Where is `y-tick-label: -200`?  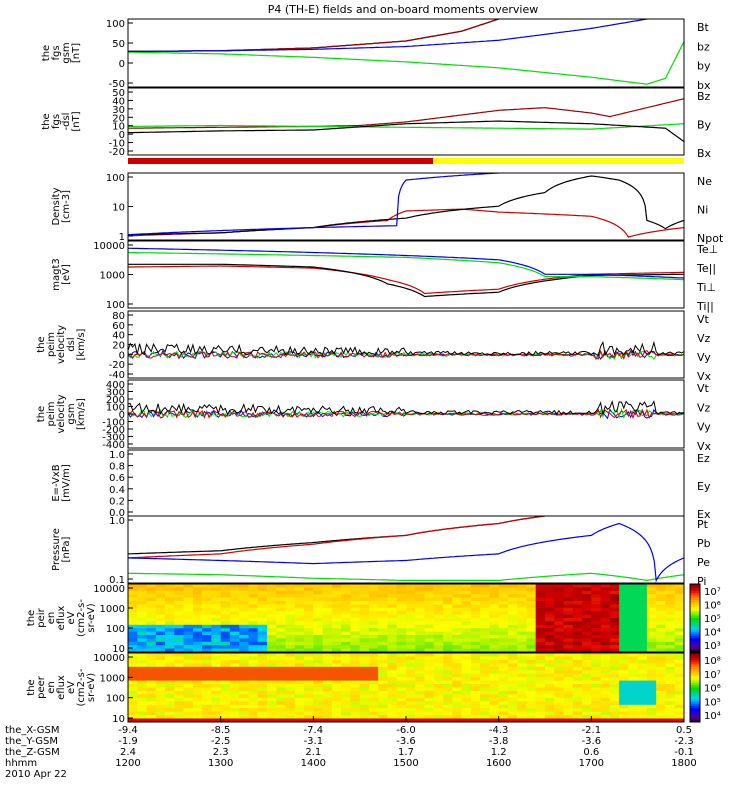
y-tick-label: -200 is located at coordinates (113, 430).